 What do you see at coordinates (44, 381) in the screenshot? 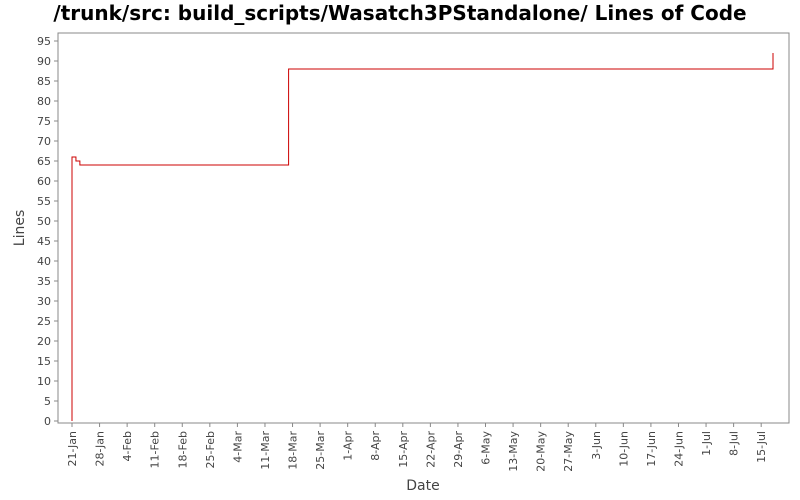
I see `y-tick-label: 10` at bounding box center [44, 381].